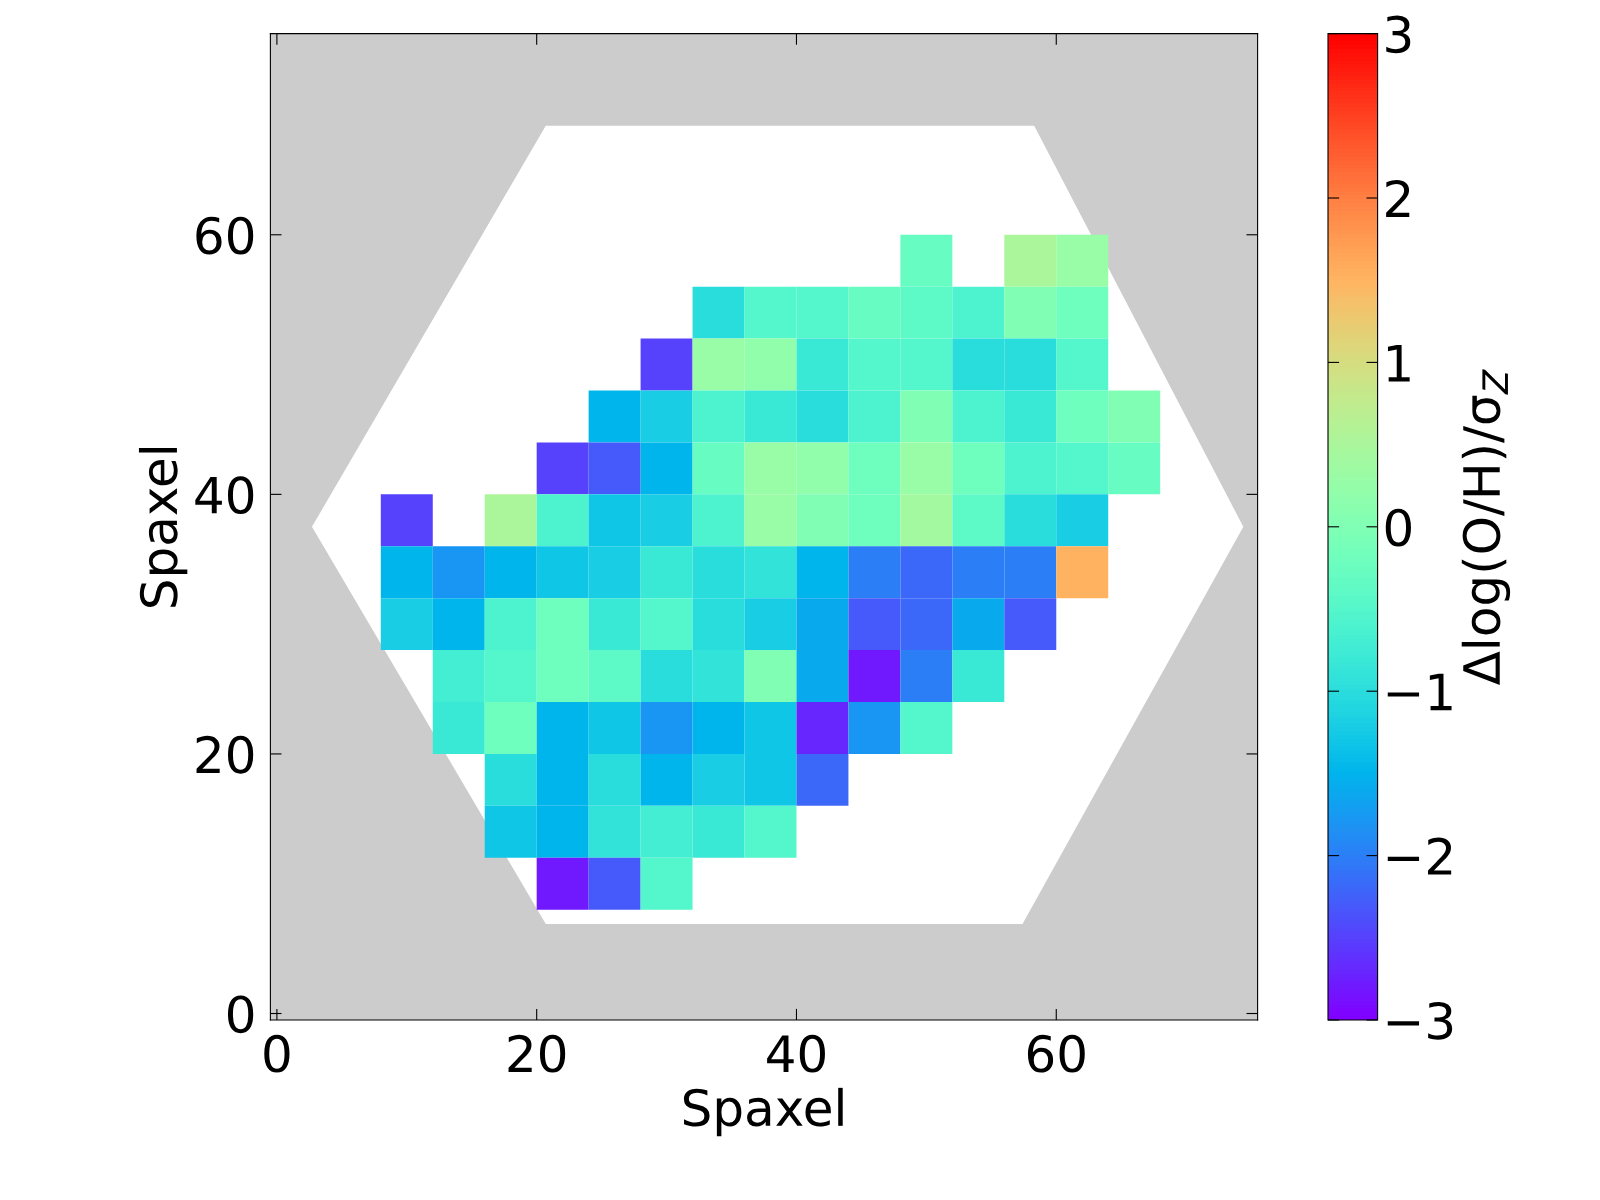 The image size is (1600, 1200). Describe the element at coordinates (1398, 198) in the screenshot. I see `color-bar-label: 2` at that location.